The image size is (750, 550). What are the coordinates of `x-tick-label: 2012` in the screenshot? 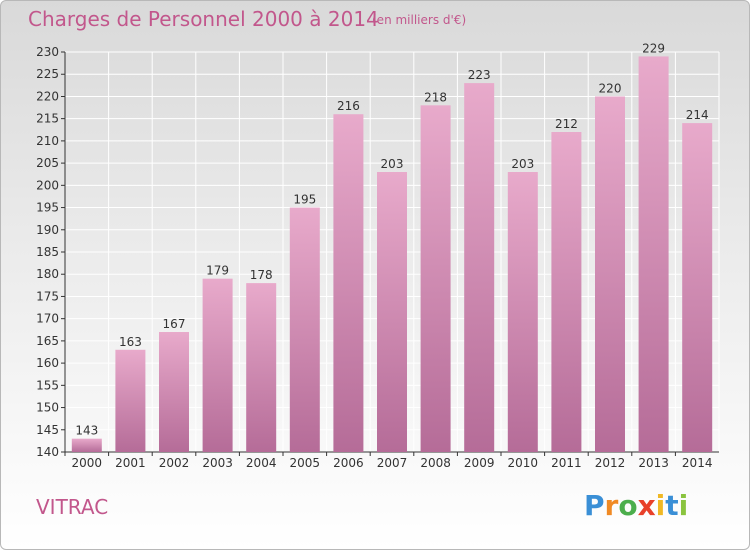 It's located at (610, 463).